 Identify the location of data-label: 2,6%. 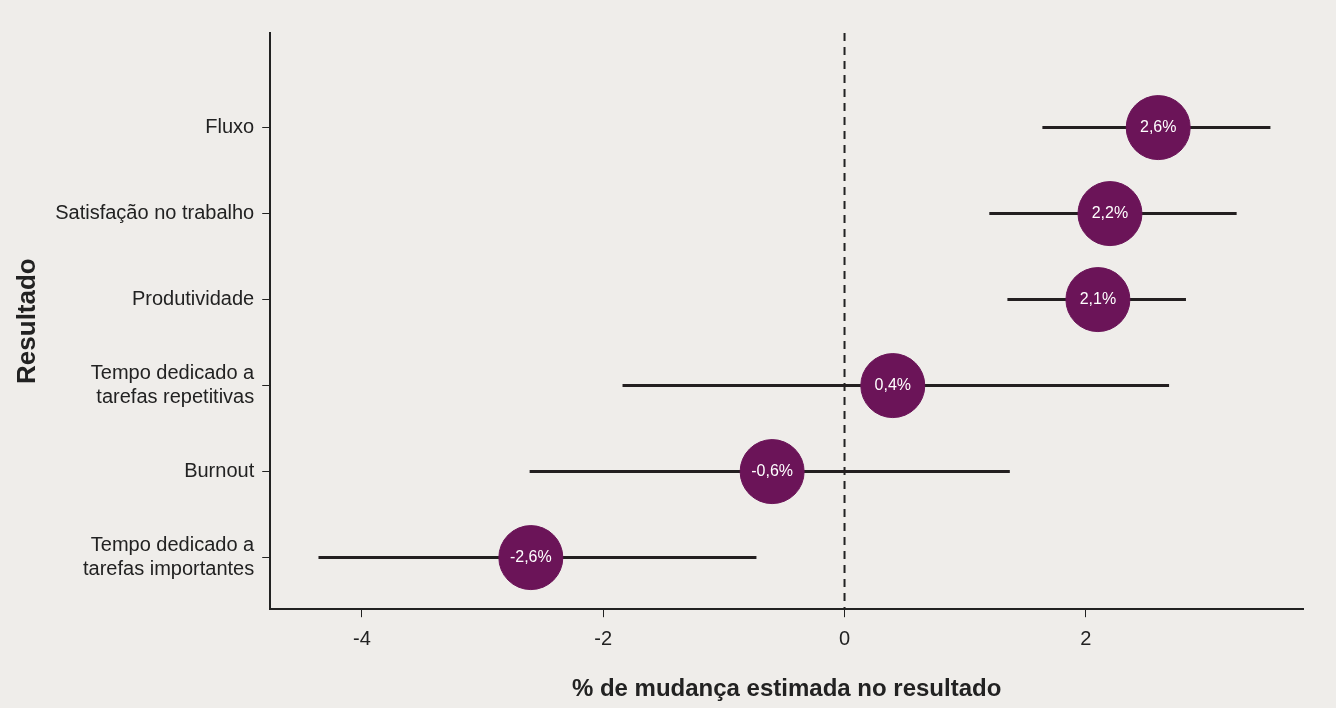
(1158, 127).